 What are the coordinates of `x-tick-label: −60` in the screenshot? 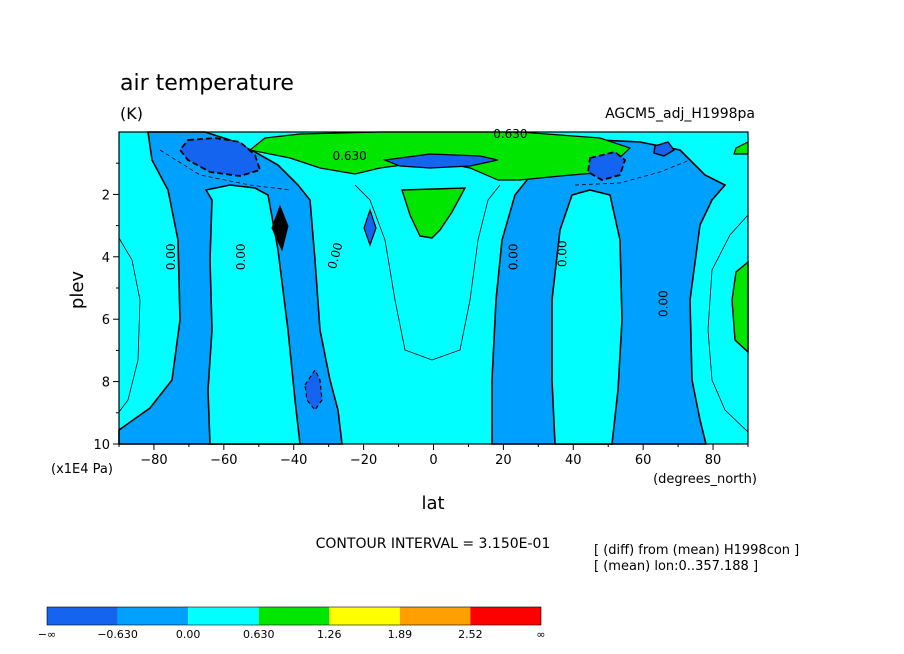 It's located at (223, 460).